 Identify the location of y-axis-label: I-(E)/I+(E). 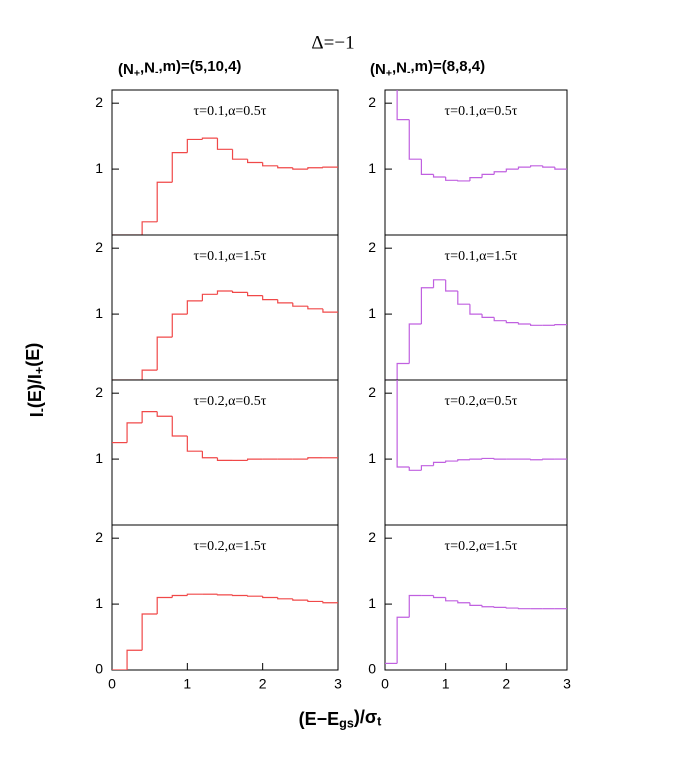
(36, 380).